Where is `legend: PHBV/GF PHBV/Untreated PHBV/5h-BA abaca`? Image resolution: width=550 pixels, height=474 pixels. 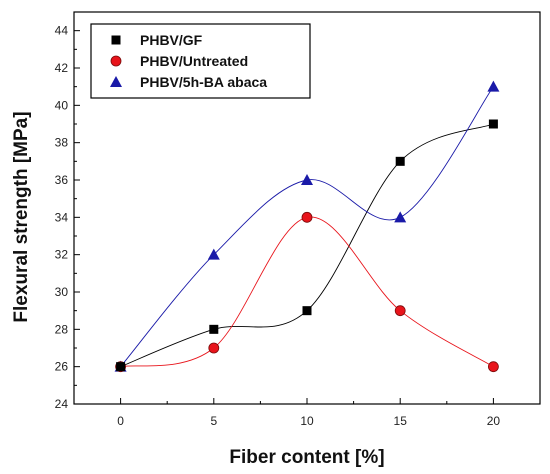 legend: PHBV/GF PHBV/Untreated PHBV/5h-BA abaca is located at coordinates (200, 61).